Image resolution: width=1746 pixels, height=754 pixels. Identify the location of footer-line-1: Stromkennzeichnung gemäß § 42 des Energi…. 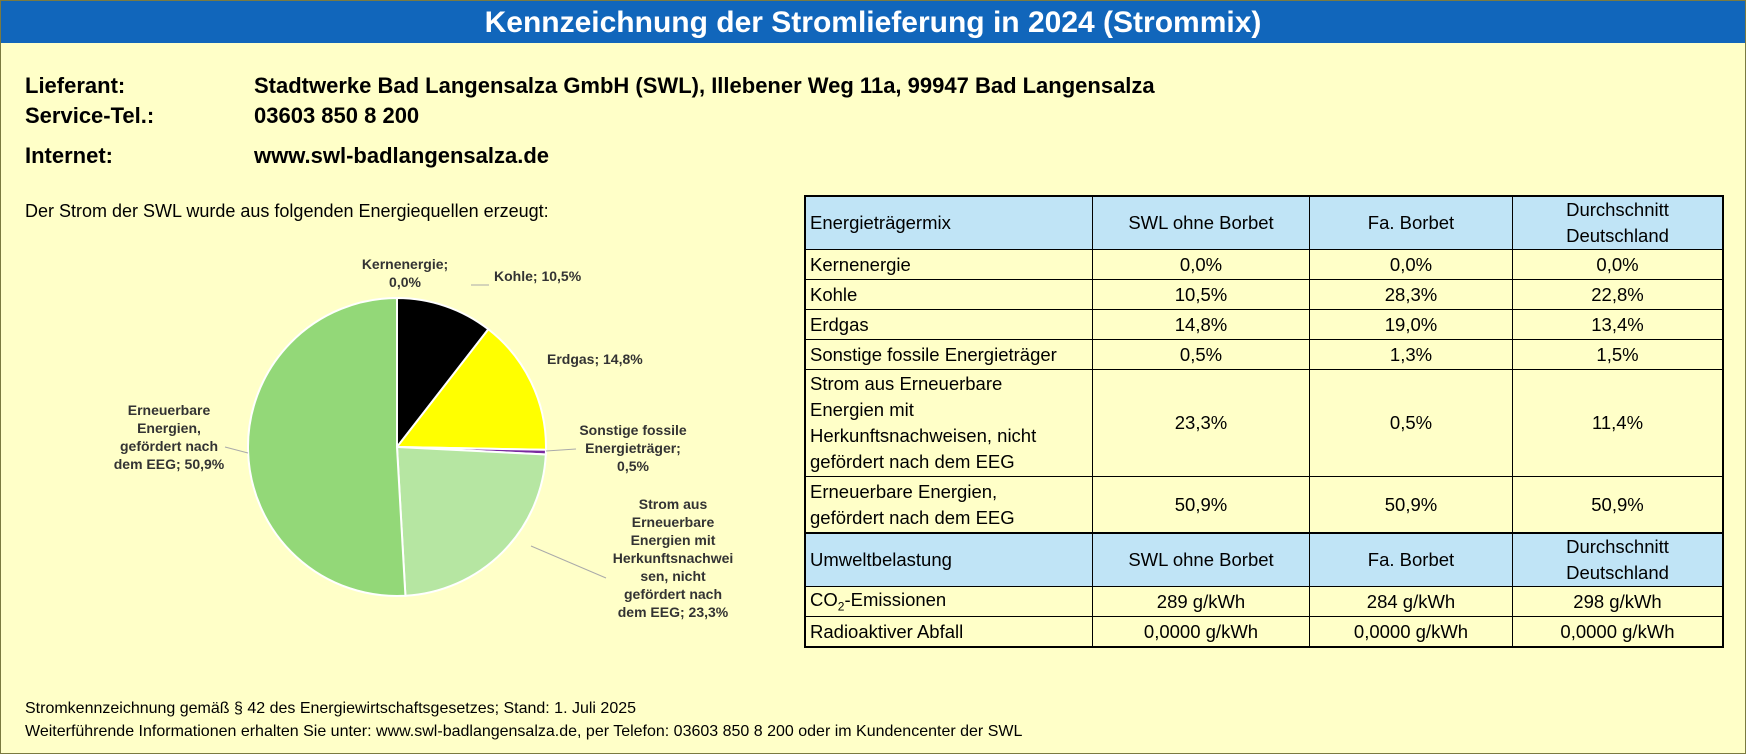
(331, 708).